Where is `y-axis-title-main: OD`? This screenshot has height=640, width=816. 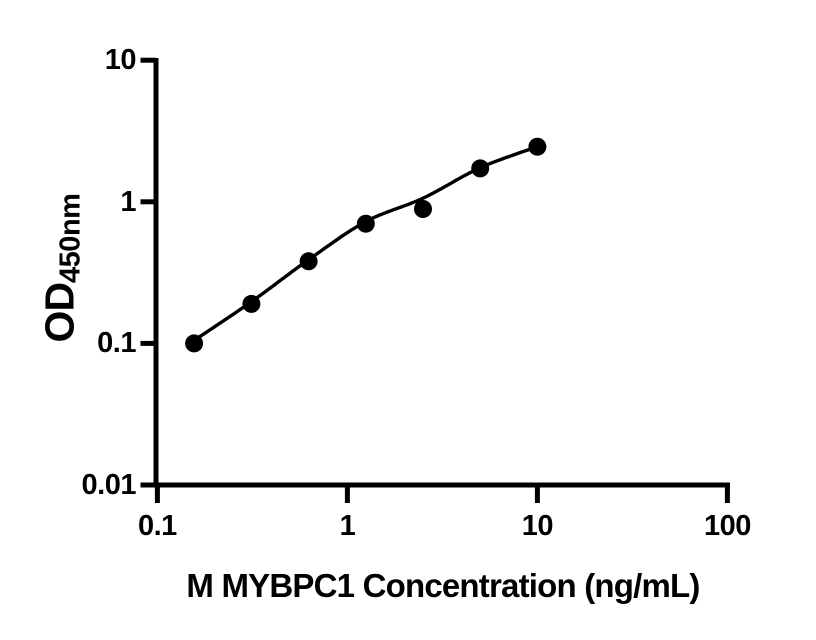
y-axis-title-main: OD is located at coordinates (59, 312).